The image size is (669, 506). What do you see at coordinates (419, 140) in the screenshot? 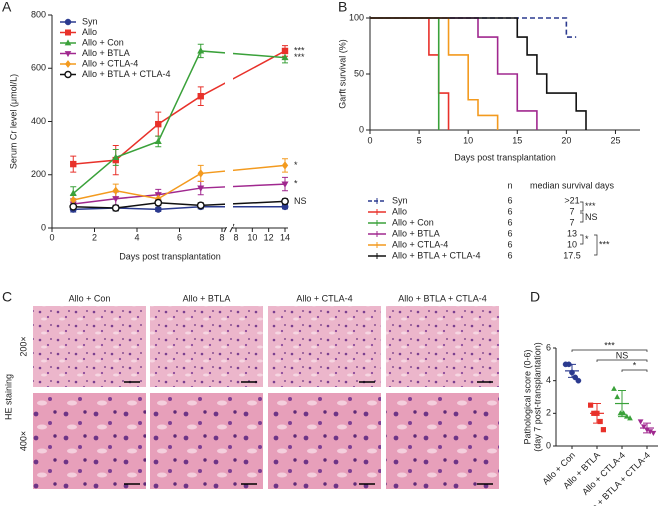
I see `x-tick-label: 5` at bounding box center [419, 140].